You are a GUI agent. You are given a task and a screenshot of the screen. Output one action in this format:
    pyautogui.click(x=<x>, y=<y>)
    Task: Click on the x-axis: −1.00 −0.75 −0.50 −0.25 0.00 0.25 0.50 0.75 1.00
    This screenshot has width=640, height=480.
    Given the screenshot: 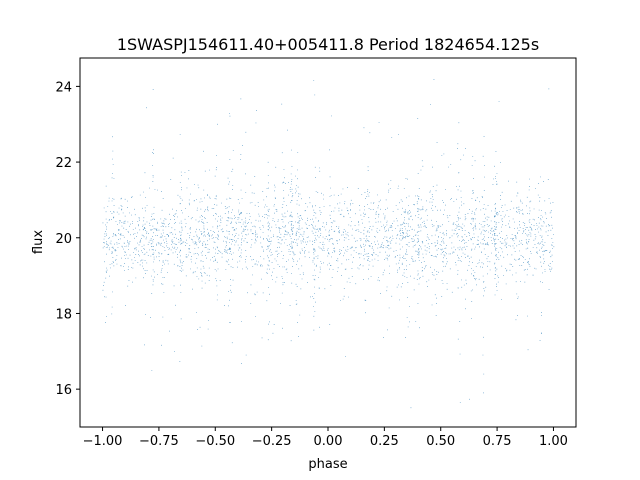 What is the action you would take?
    pyautogui.click(x=325, y=438)
    